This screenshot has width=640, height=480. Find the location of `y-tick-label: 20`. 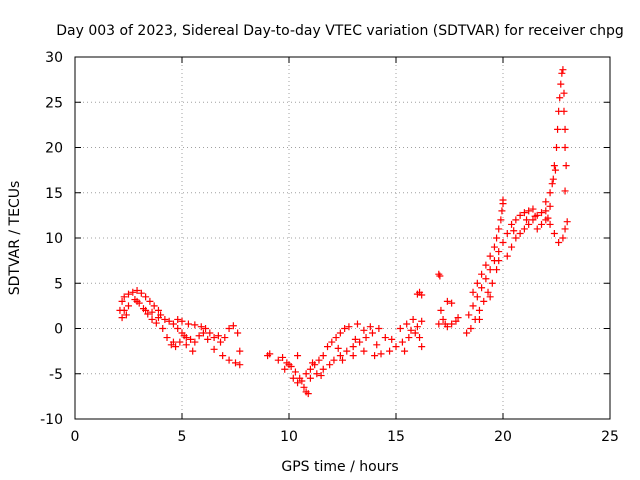

y-tick-label: 20 is located at coordinates (54, 149).